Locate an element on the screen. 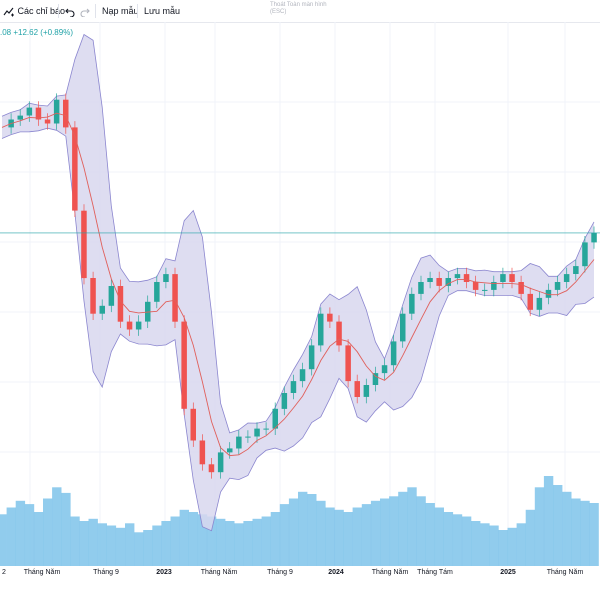 Image resolution: width=600 pixels, height=600 pixels. load-template-button: Nạp mẫu is located at coordinates (120, 11).